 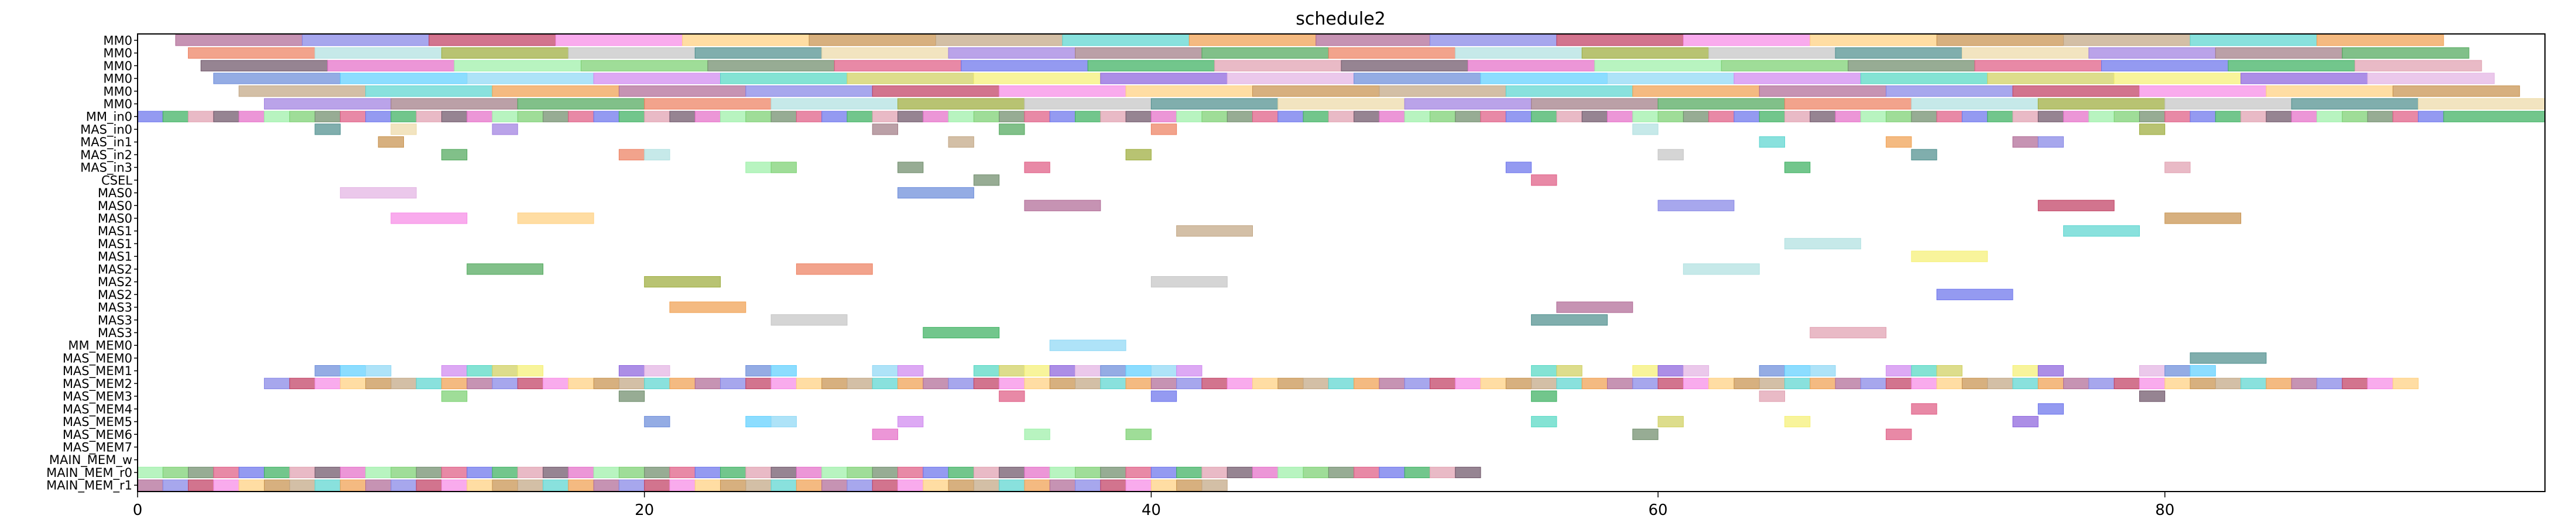 What do you see at coordinates (115, 193) in the screenshot?
I see `row-label: MAS0` at bounding box center [115, 193].